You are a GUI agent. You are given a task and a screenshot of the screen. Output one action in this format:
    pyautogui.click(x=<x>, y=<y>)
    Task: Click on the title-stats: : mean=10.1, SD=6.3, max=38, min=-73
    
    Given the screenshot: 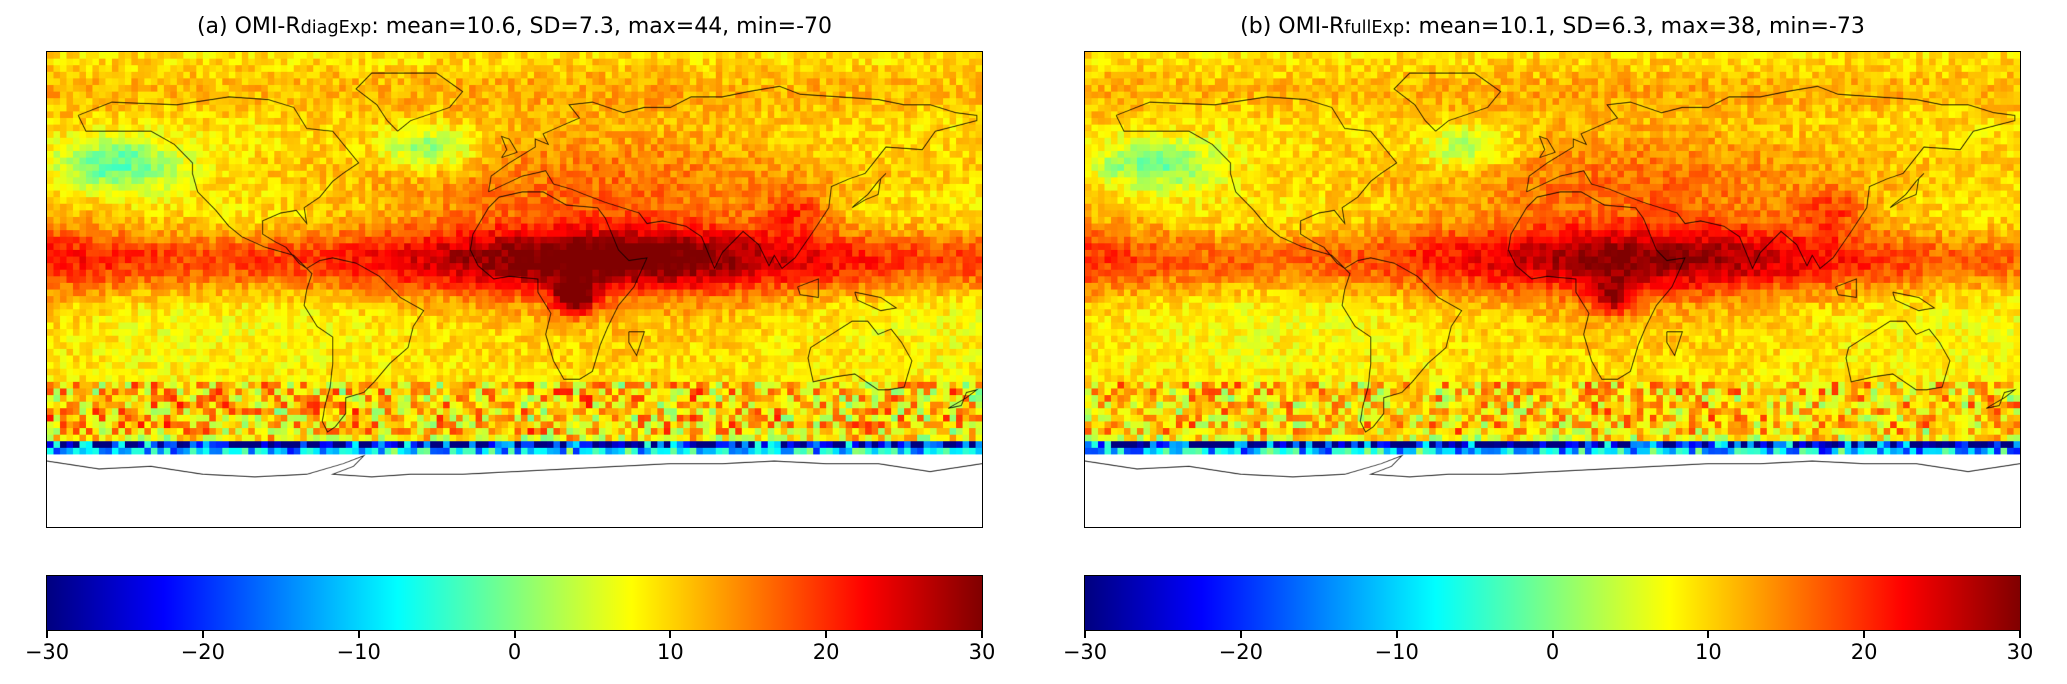 What is the action you would take?
    pyautogui.click(x=1634, y=26)
    